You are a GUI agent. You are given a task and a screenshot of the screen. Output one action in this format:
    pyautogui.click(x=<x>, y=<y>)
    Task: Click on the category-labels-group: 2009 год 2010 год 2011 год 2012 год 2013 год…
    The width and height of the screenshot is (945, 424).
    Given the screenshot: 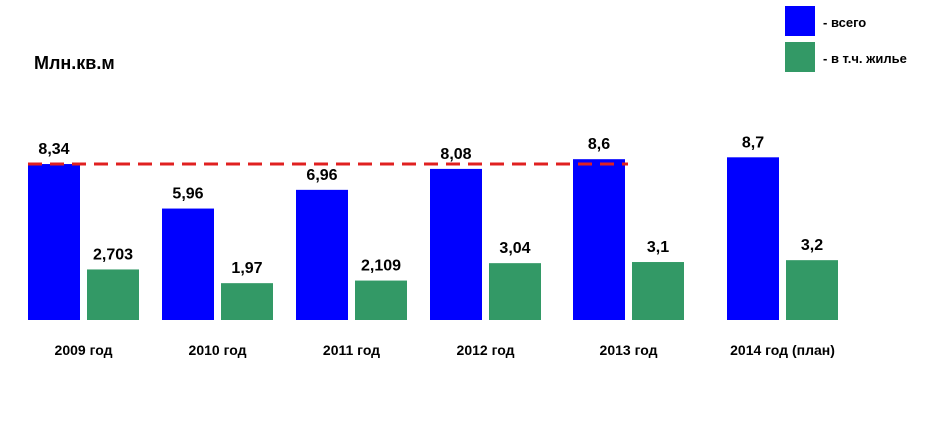 What is the action you would take?
    pyautogui.click(x=445, y=350)
    